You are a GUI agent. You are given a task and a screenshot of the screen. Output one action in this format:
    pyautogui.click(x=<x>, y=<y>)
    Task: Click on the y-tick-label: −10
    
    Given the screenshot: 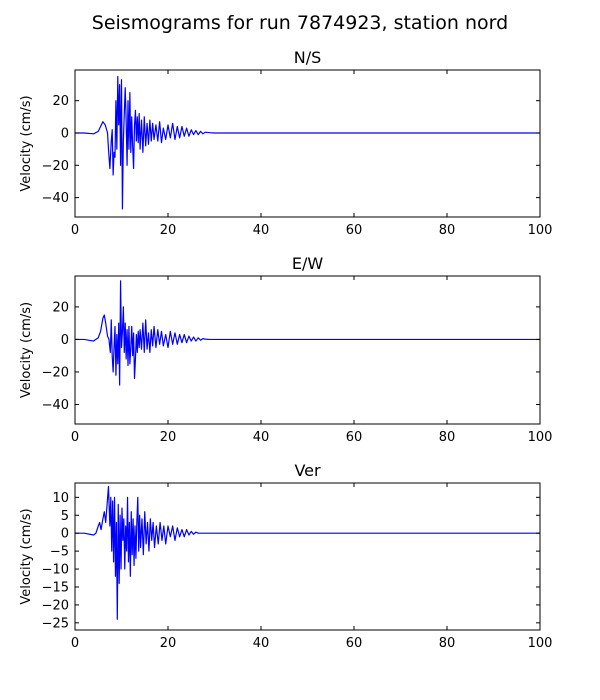 What is the action you would take?
    pyautogui.click(x=55, y=570)
    